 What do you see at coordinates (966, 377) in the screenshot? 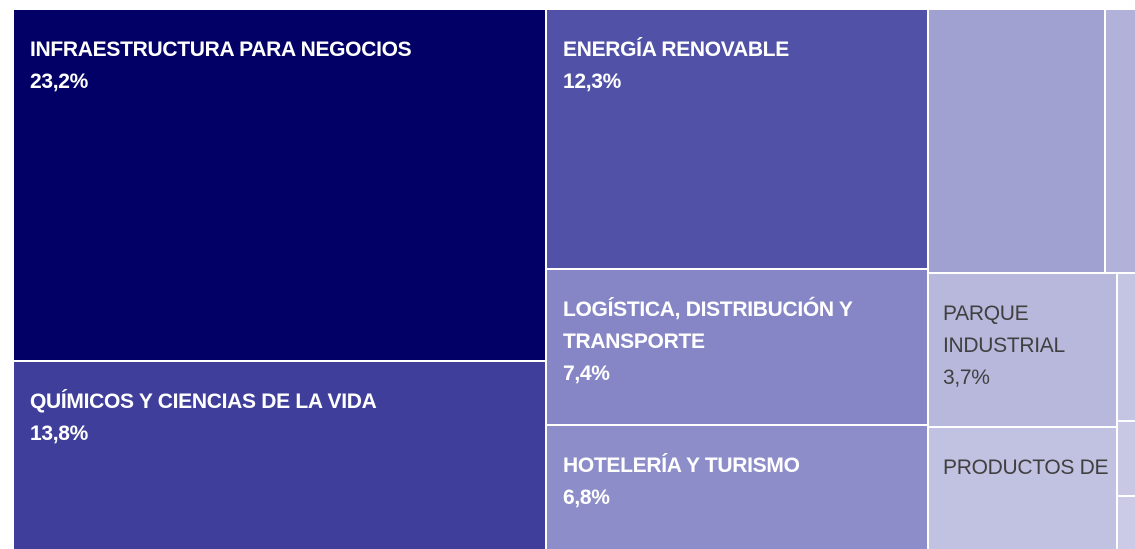
I see `value-label: 3,7%` at bounding box center [966, 377].